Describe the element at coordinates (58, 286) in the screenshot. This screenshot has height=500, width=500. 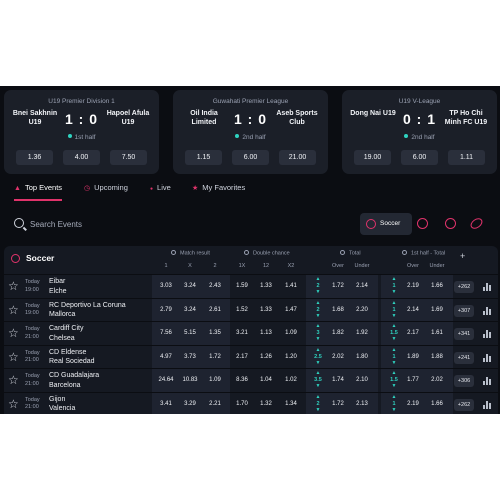
I see `event-teams: Eibar Elche` at that location.